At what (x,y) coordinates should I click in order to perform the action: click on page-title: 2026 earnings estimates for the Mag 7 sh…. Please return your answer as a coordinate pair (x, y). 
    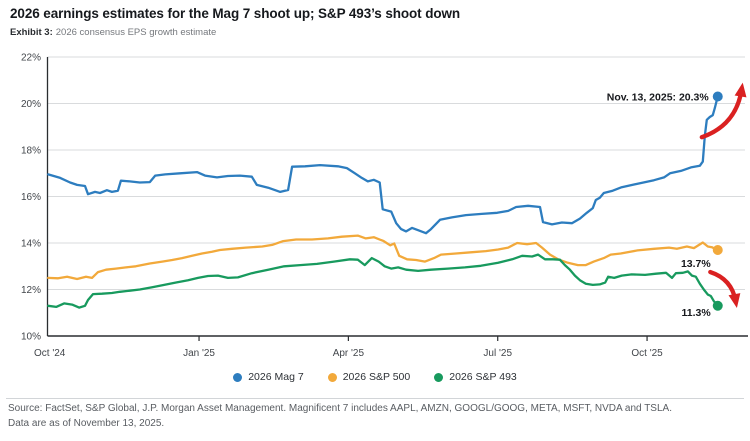
    Looking at the image, I should click on (235, 13).